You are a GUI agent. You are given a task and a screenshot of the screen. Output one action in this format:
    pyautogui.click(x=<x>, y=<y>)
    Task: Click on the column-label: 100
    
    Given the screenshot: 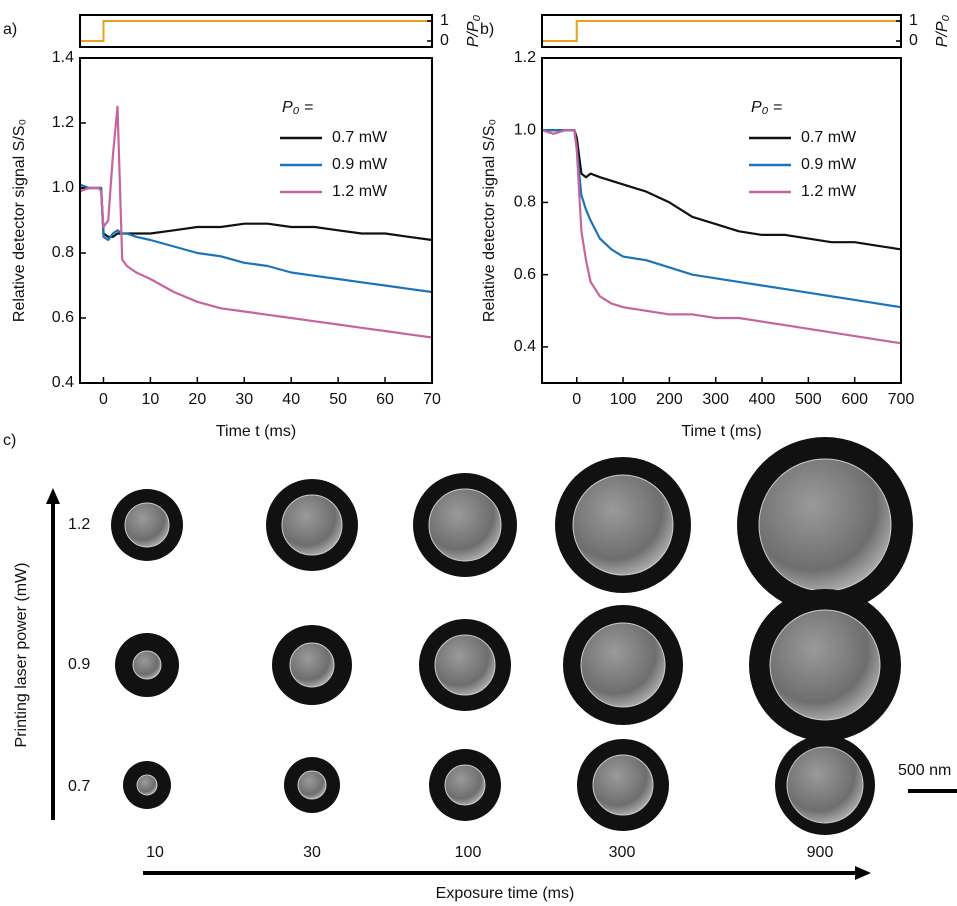 What is the action you would take?
    pyautogui.click(x=468, y=852)
    